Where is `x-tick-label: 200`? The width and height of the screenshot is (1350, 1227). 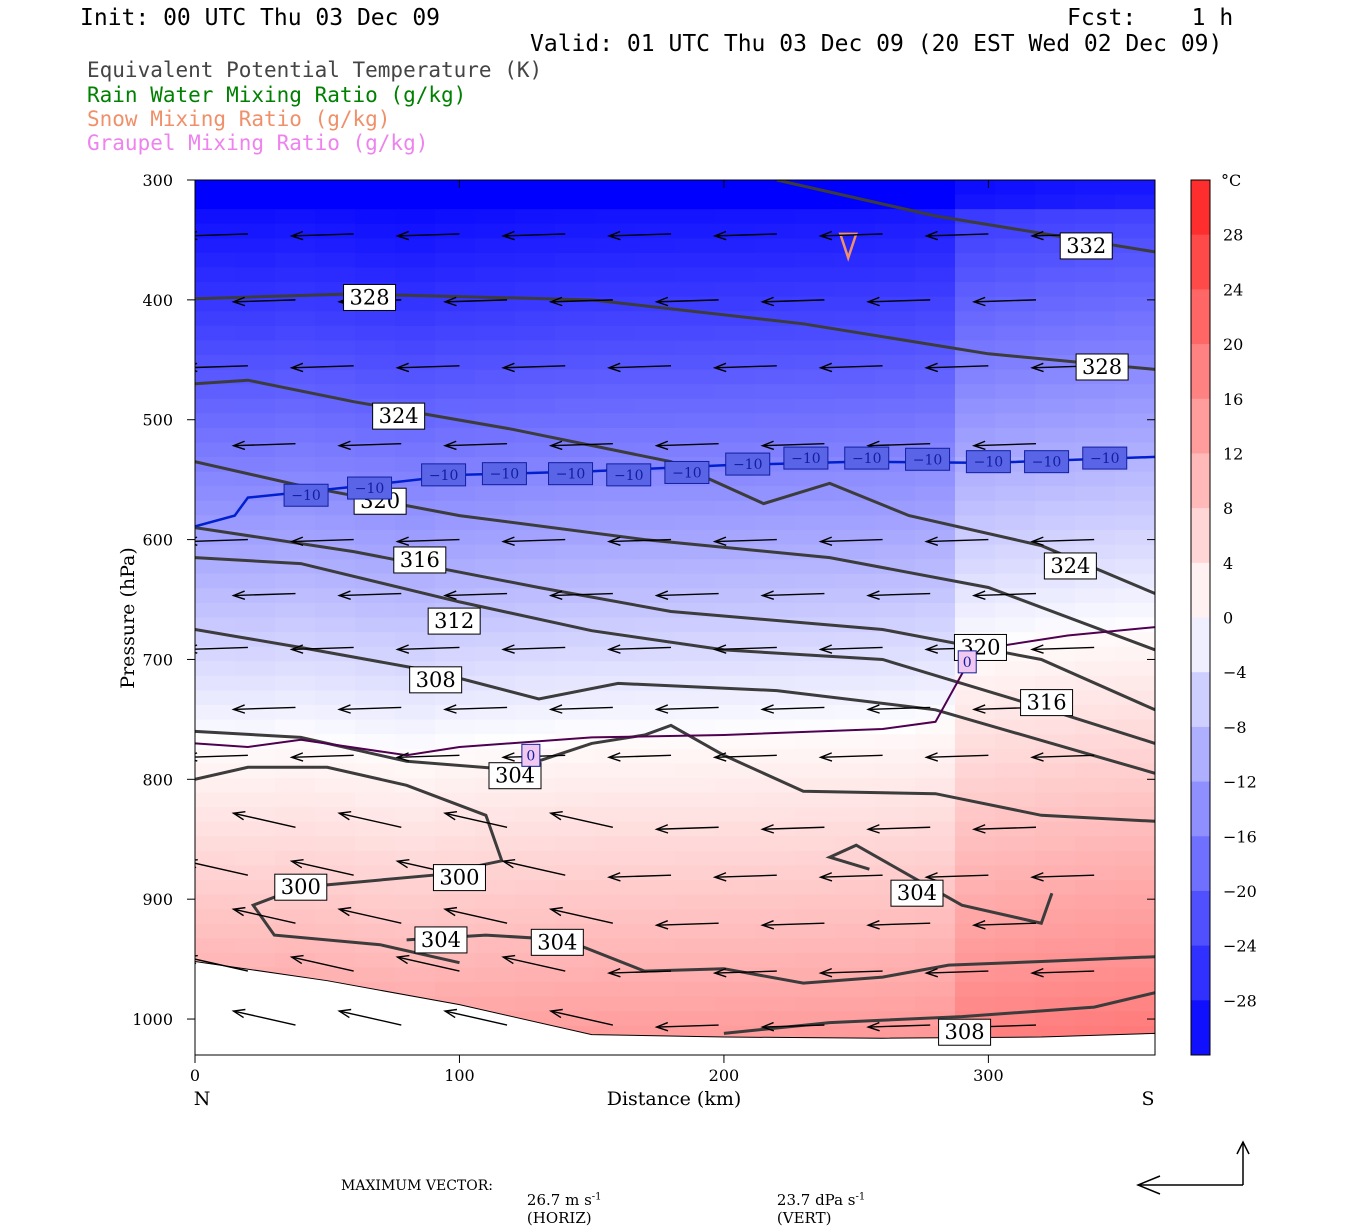 x-tick-label: 200 is located at coordinates (724, 1075).